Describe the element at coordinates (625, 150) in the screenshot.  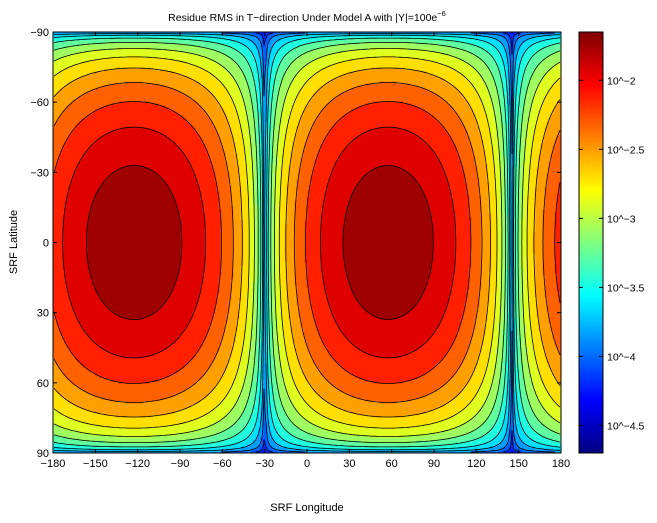
I see `colorbar-tick-label: 10^−2.5` at that location.